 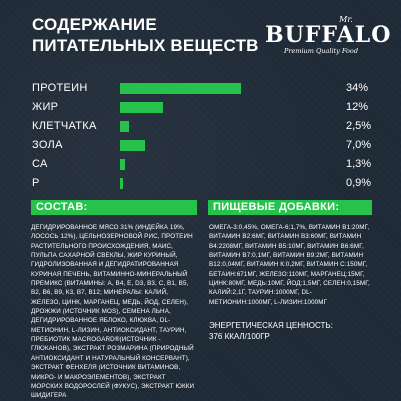 What do you see at coordinates (64, 126) in the screenshot?
I see `nutrient-name: КЛЕТЧАТКА` at bounding box center [64, 126].